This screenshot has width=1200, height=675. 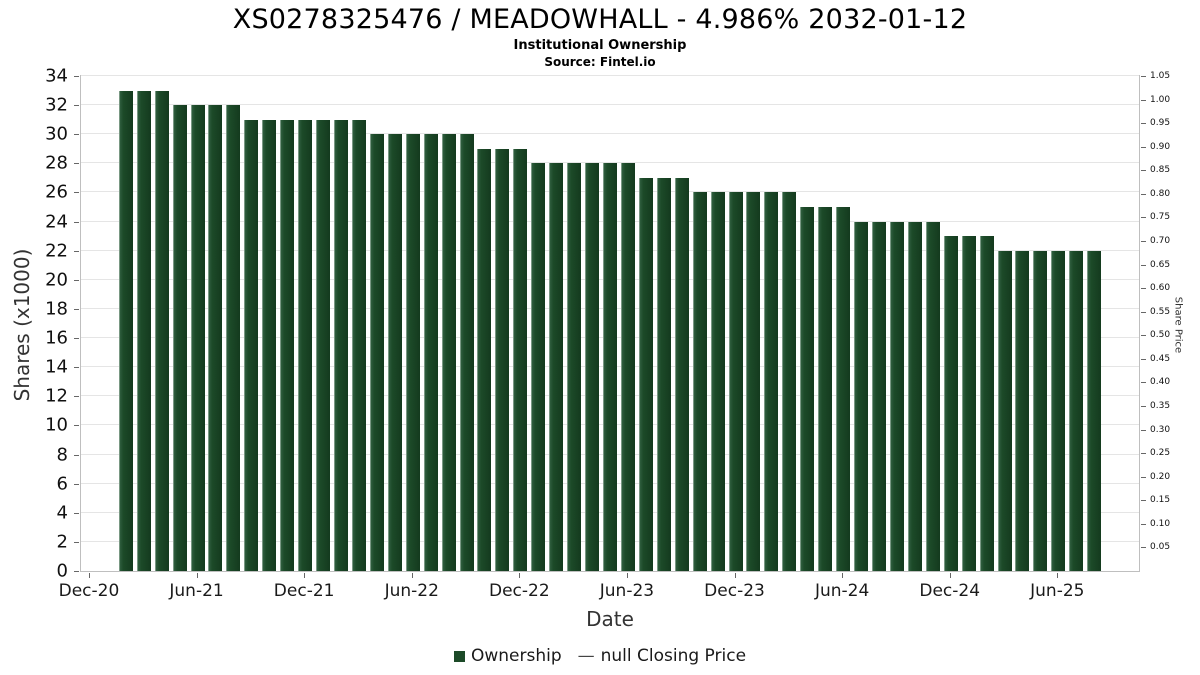 What do you see at coordinates (56, 338) in the screenshot?
I see `y-tick-label-left: 16` at bounding box center [56, 338].